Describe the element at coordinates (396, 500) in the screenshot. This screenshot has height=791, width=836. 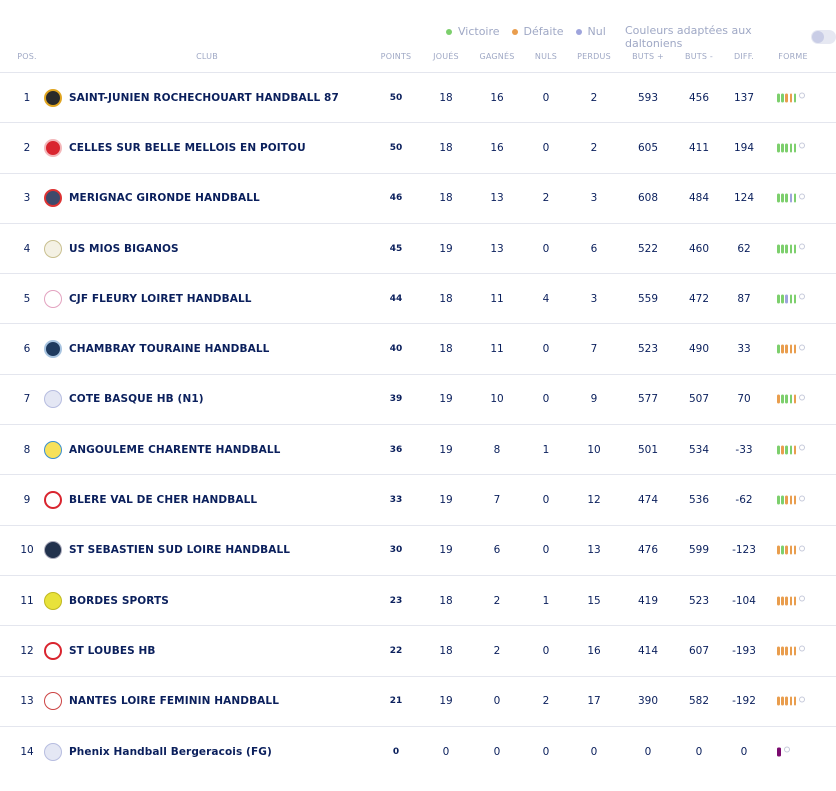
I see `cell-points: 33` at that location.